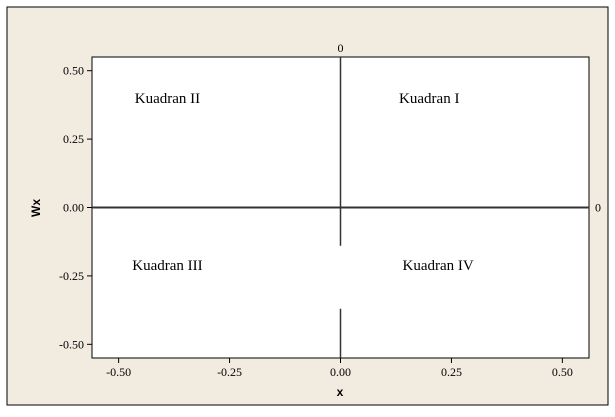 The height and width of the screenshot is (417, 615). Describe the element at coordinates (598, 208) in the screenshot. I see `horizontal-reference-label: 0` at that location.